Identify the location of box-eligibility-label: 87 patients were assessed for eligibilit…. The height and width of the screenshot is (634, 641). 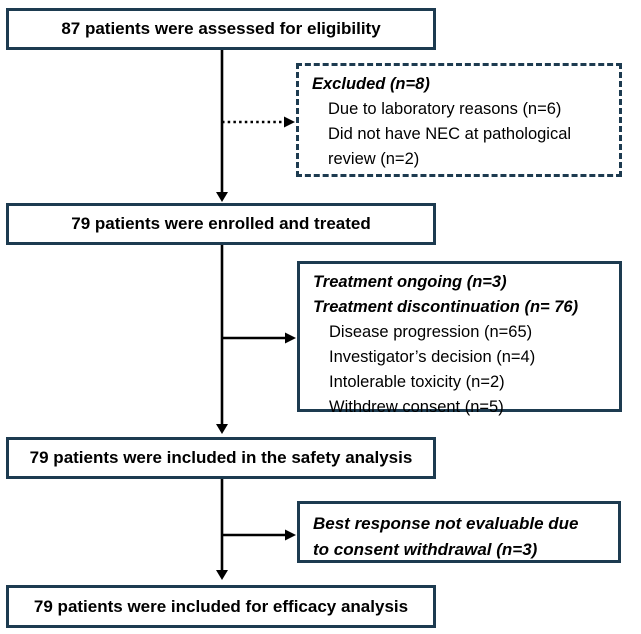
(221, 28).